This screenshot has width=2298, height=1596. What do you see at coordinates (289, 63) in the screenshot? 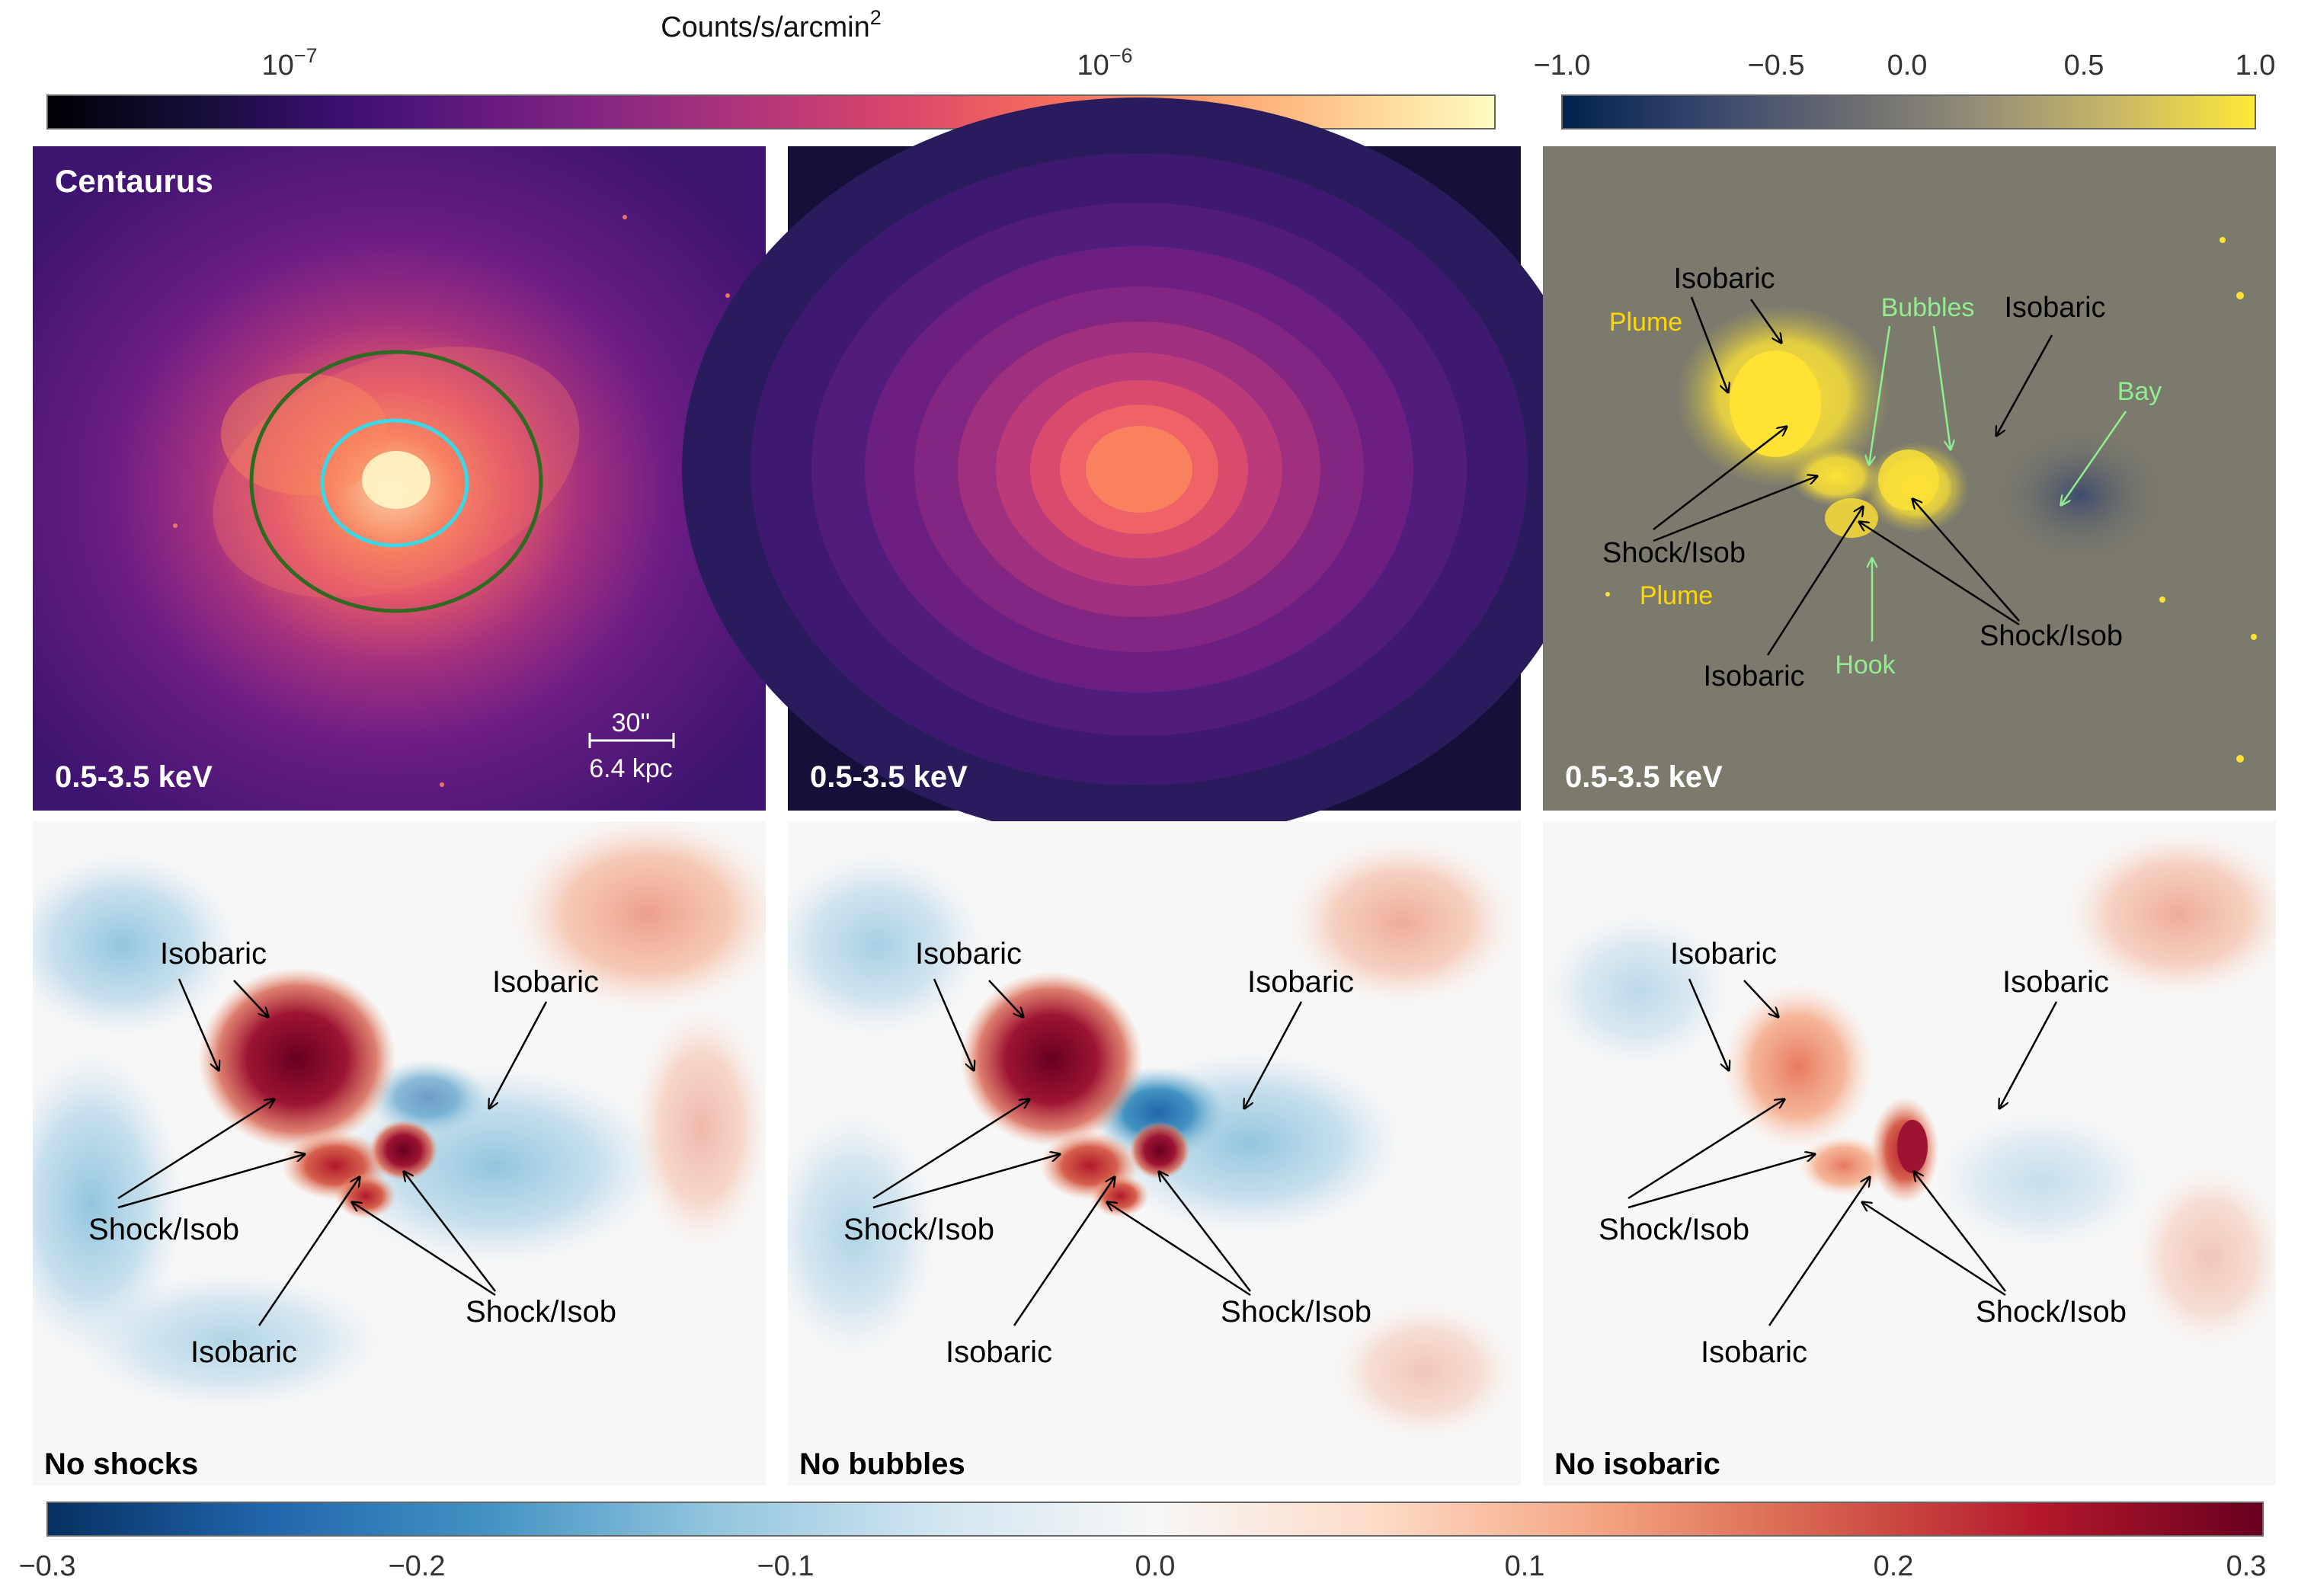
I see `cbar-tick-label: 10⁻⁷` at bounding box center [289, 63].